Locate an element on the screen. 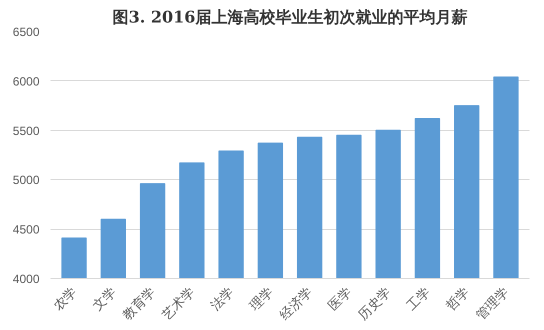 The width and height of the screenshot is (544, 330). y-tick-label: 5500 is located at coordinates (26, 131).